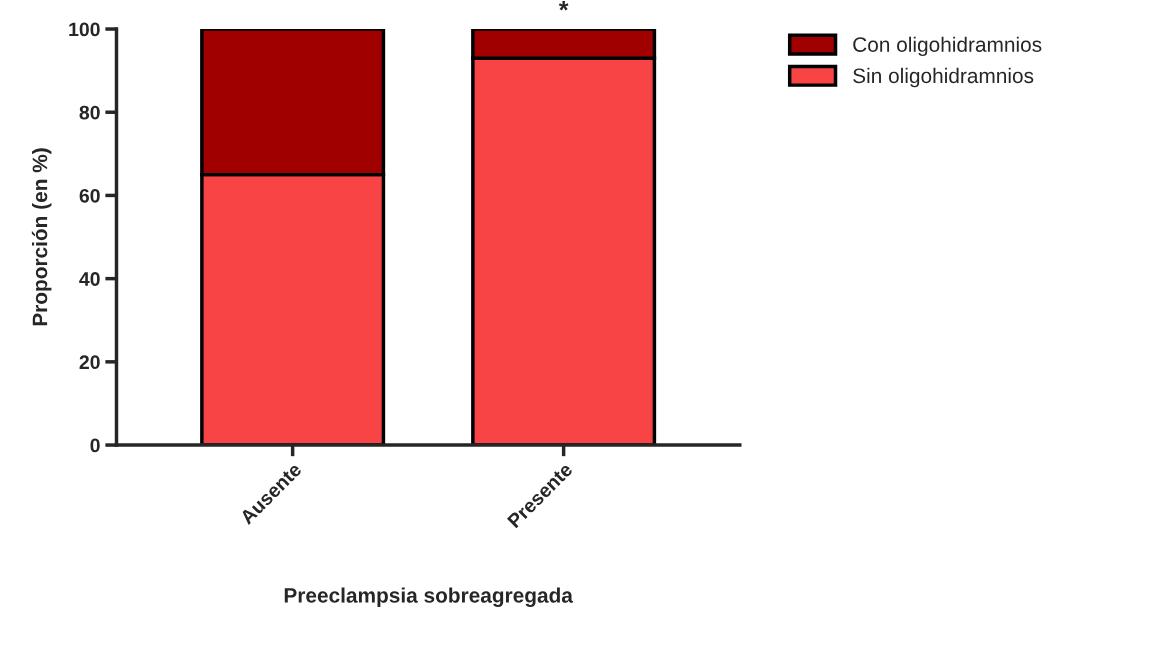 The height and width of the screenshot is (645, 1165). What do you see at coordinates (89, 362) in the screenshot?
I see `y-tick-label: 20` at bounding box center [89, 362].